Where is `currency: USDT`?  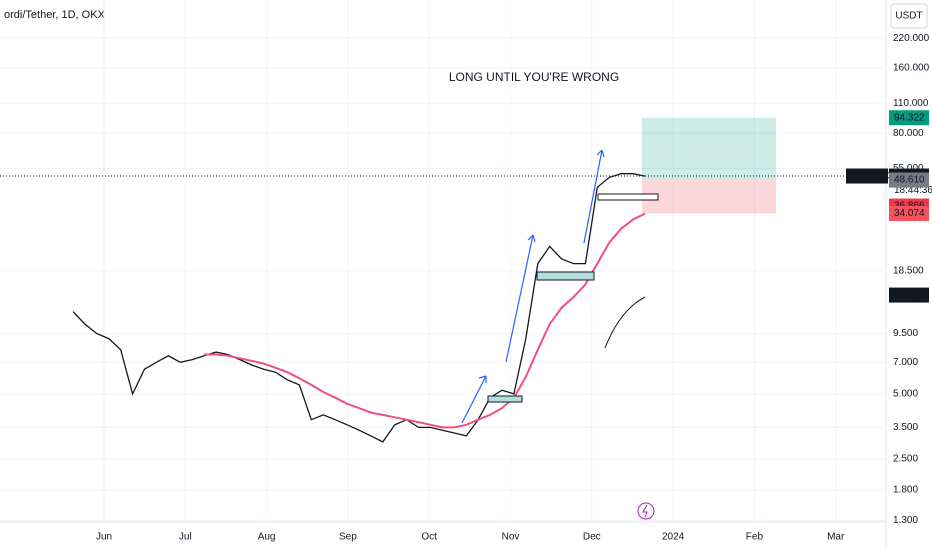 currency: USDT is located at coordinates (908, 16).